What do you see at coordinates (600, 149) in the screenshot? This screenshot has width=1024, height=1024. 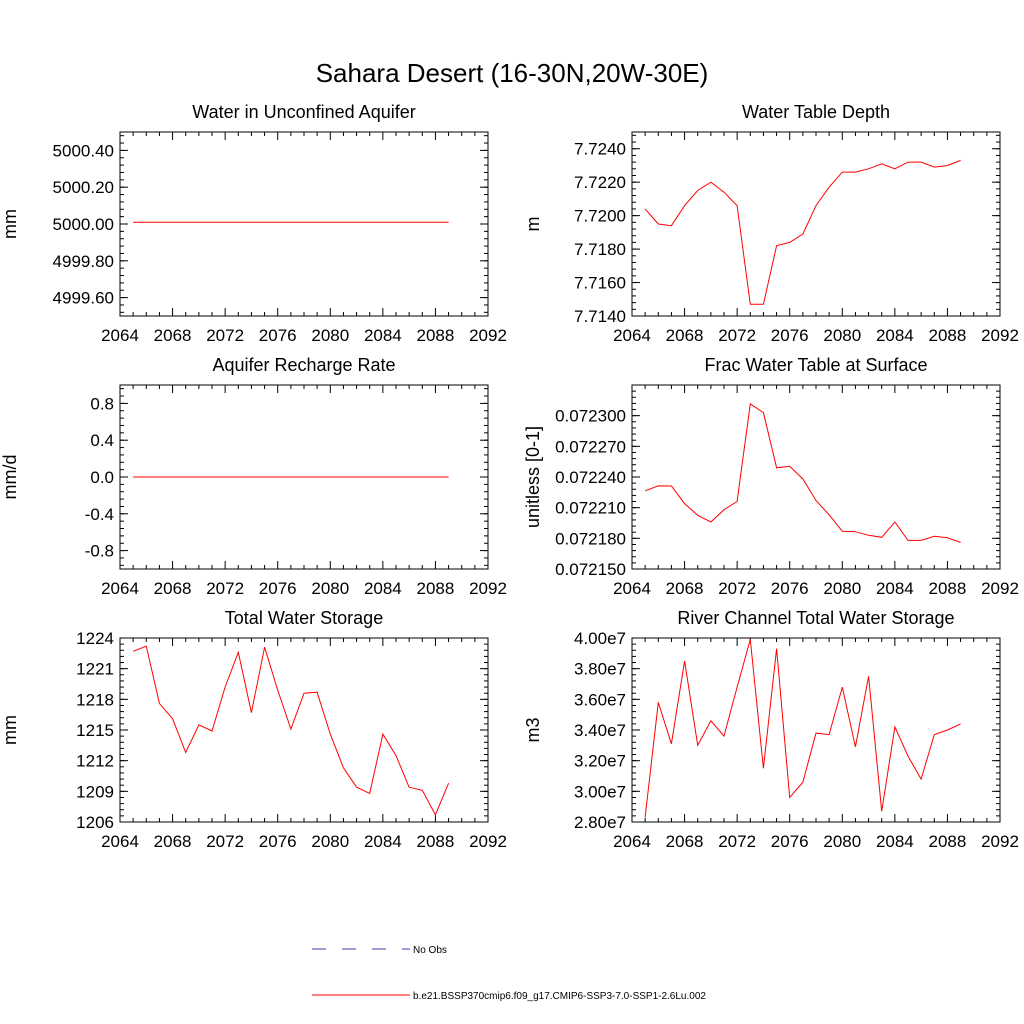 I see `y-tick-label: 7.7240` at bounding box center [600, 149].